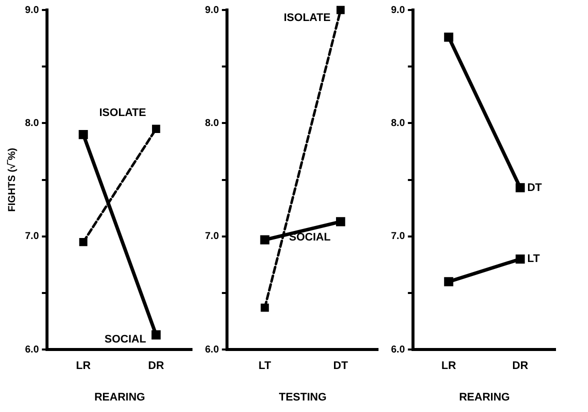 This screenshot has height=412, width=588. Describe the element at coordinates (340, 366) in the screenshot. I see `x-tick-label: DT` at that location.